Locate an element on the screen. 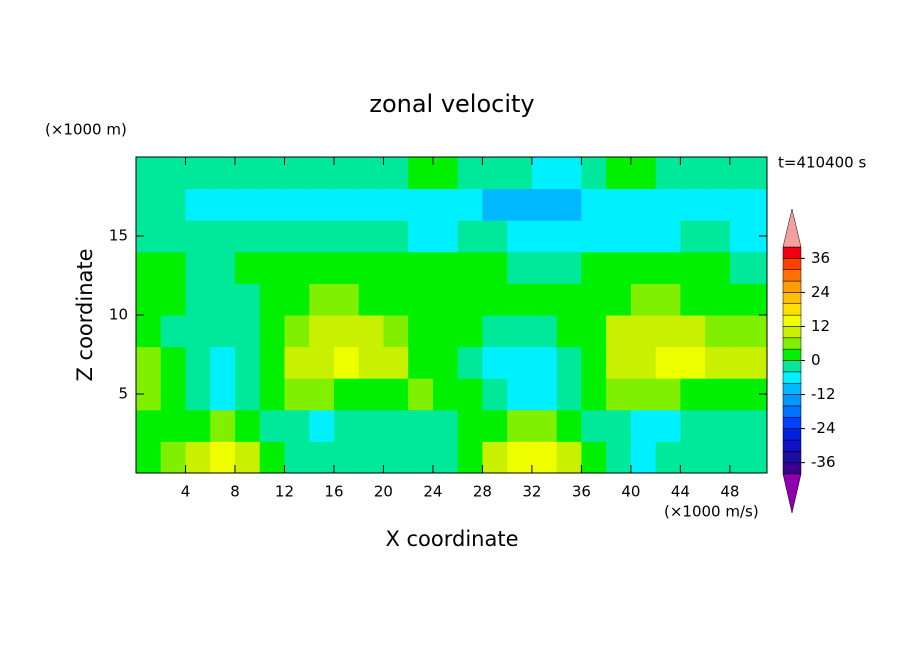 The height and width of the screenshot is (654, 904). colorbar-tick-label: 24 is located at coordinates (820, 292).